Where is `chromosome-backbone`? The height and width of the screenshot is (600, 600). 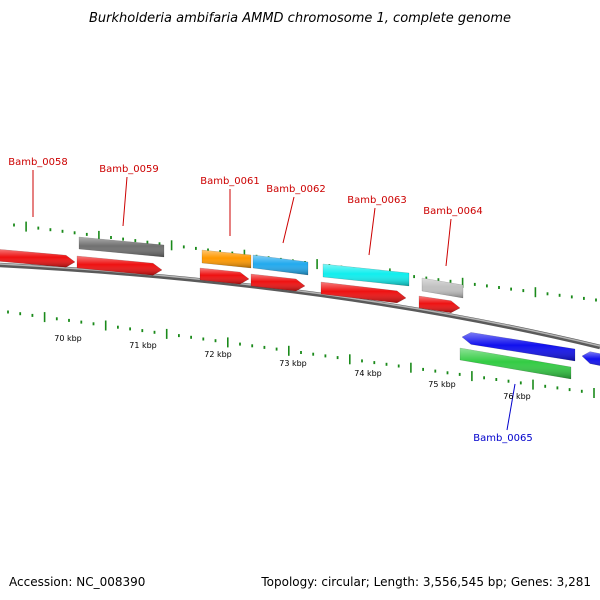
chromosome-backbone is located at coordinates (300, 306).